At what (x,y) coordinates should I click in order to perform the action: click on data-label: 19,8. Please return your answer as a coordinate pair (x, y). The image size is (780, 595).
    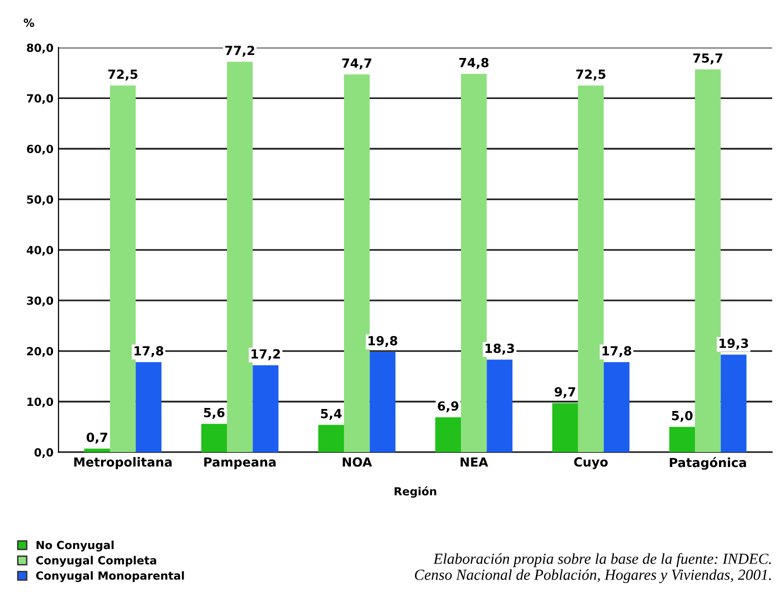
    Looking at the image, I should click on (383, 342).